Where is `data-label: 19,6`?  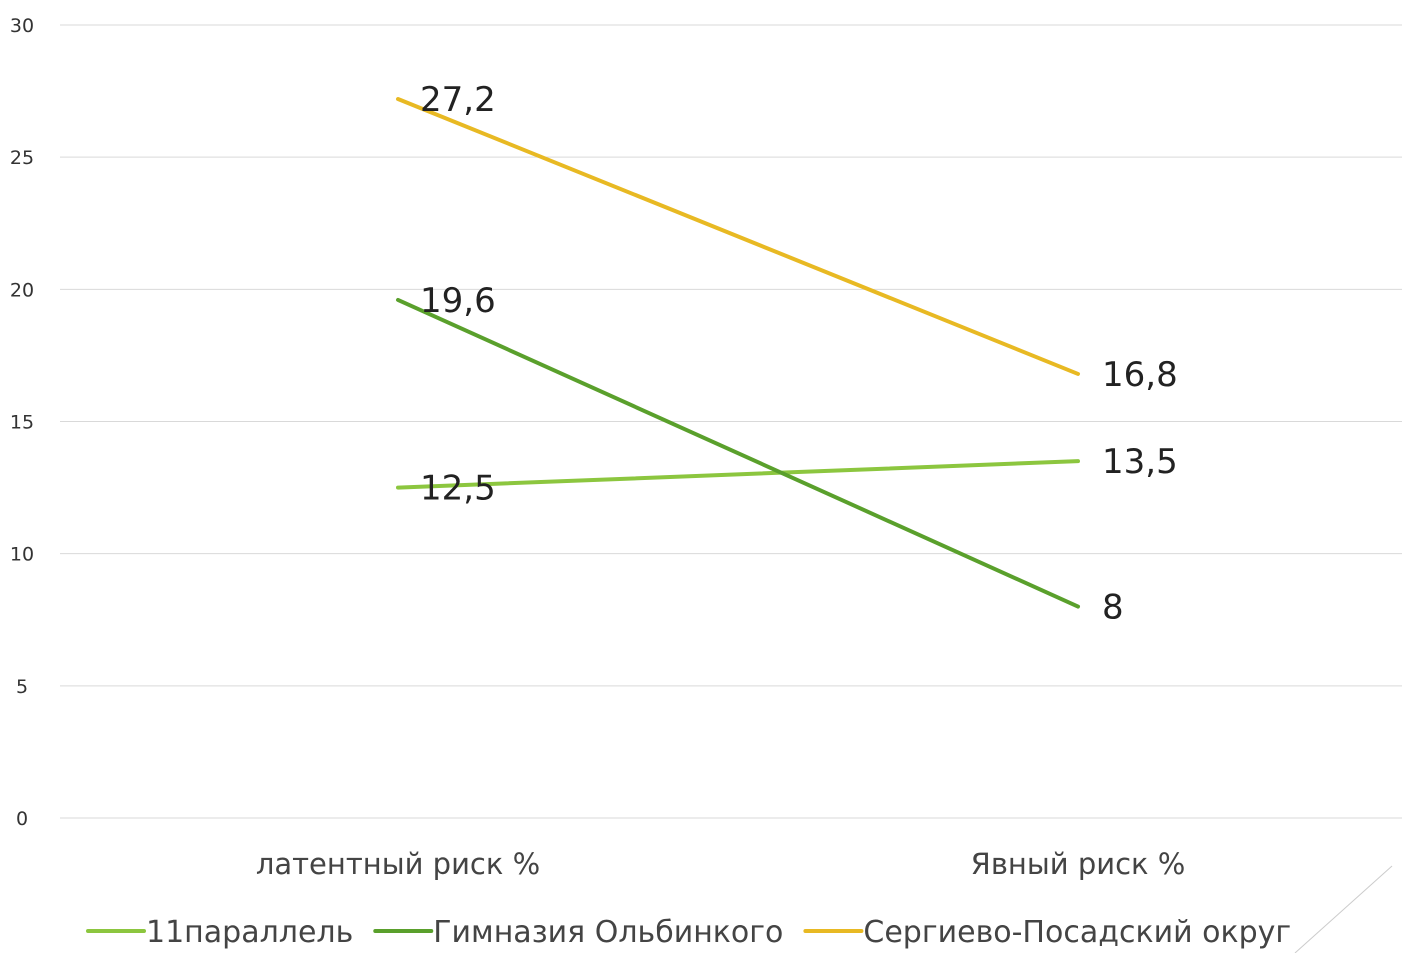
data-label: 19,6 is located at coordinates (458, 301).